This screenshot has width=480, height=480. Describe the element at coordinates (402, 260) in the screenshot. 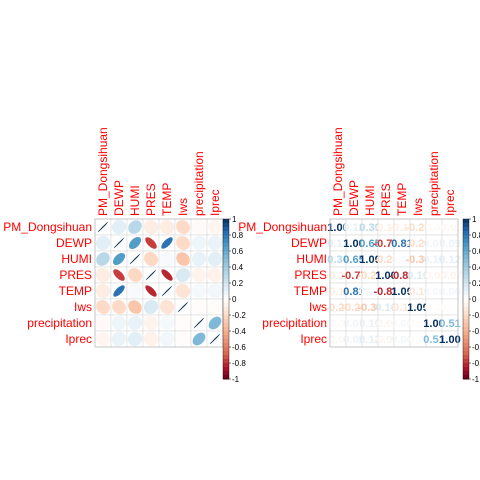

I see `number-mark: 0.04` at that location.